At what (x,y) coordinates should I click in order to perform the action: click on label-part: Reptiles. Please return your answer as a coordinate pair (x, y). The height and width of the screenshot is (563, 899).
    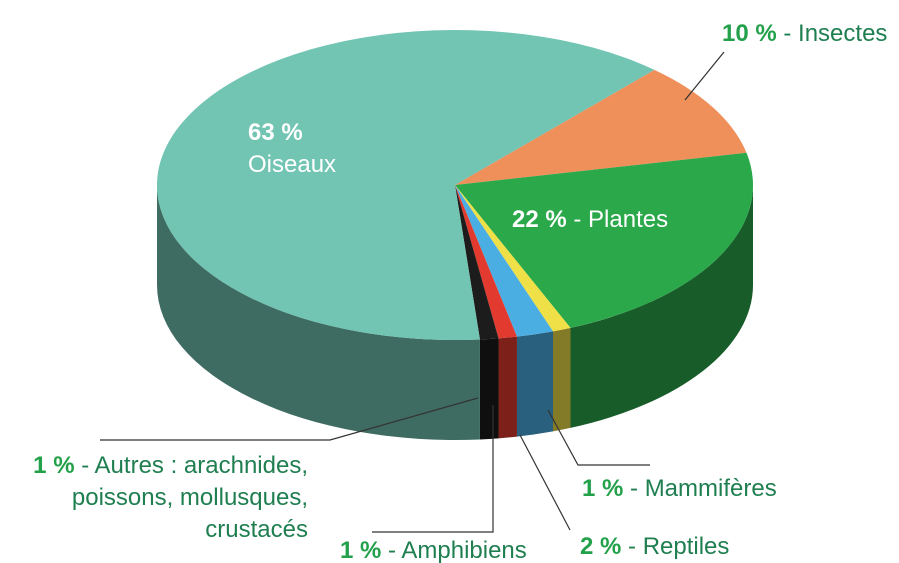
    Looking at the image, I should click on (686, 546).